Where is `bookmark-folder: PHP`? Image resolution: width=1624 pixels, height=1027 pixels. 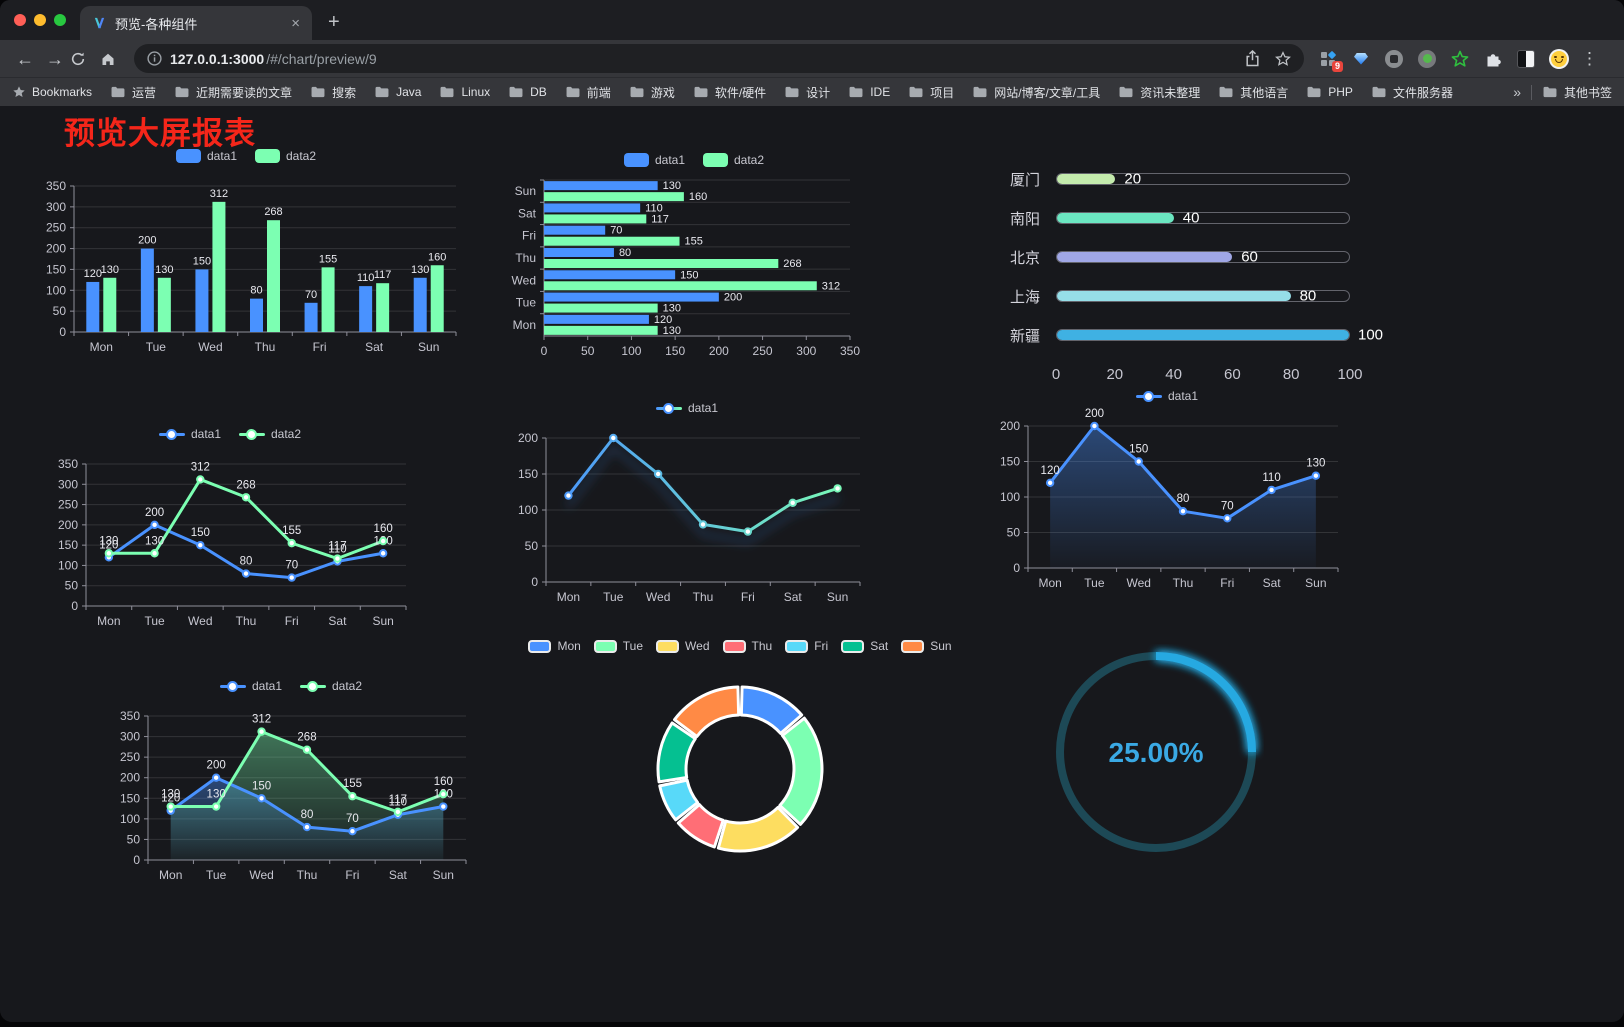
bookmark-folder: PHP is located at coordinates (1329, 92).